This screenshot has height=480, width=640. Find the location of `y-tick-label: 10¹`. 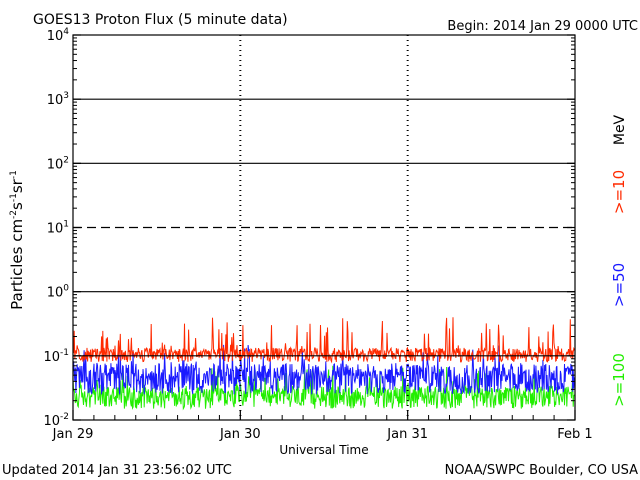

y-tick-label: 10¹ is located at coordinates (58, 228).